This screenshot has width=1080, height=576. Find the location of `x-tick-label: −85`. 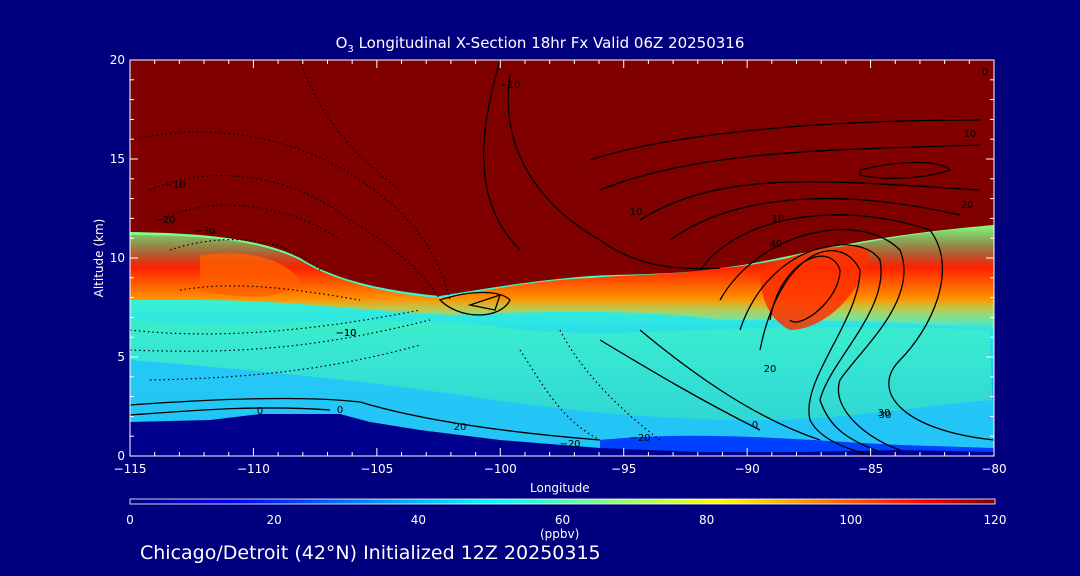

x-tick-label: −85 is located at coordinates (870, 469).